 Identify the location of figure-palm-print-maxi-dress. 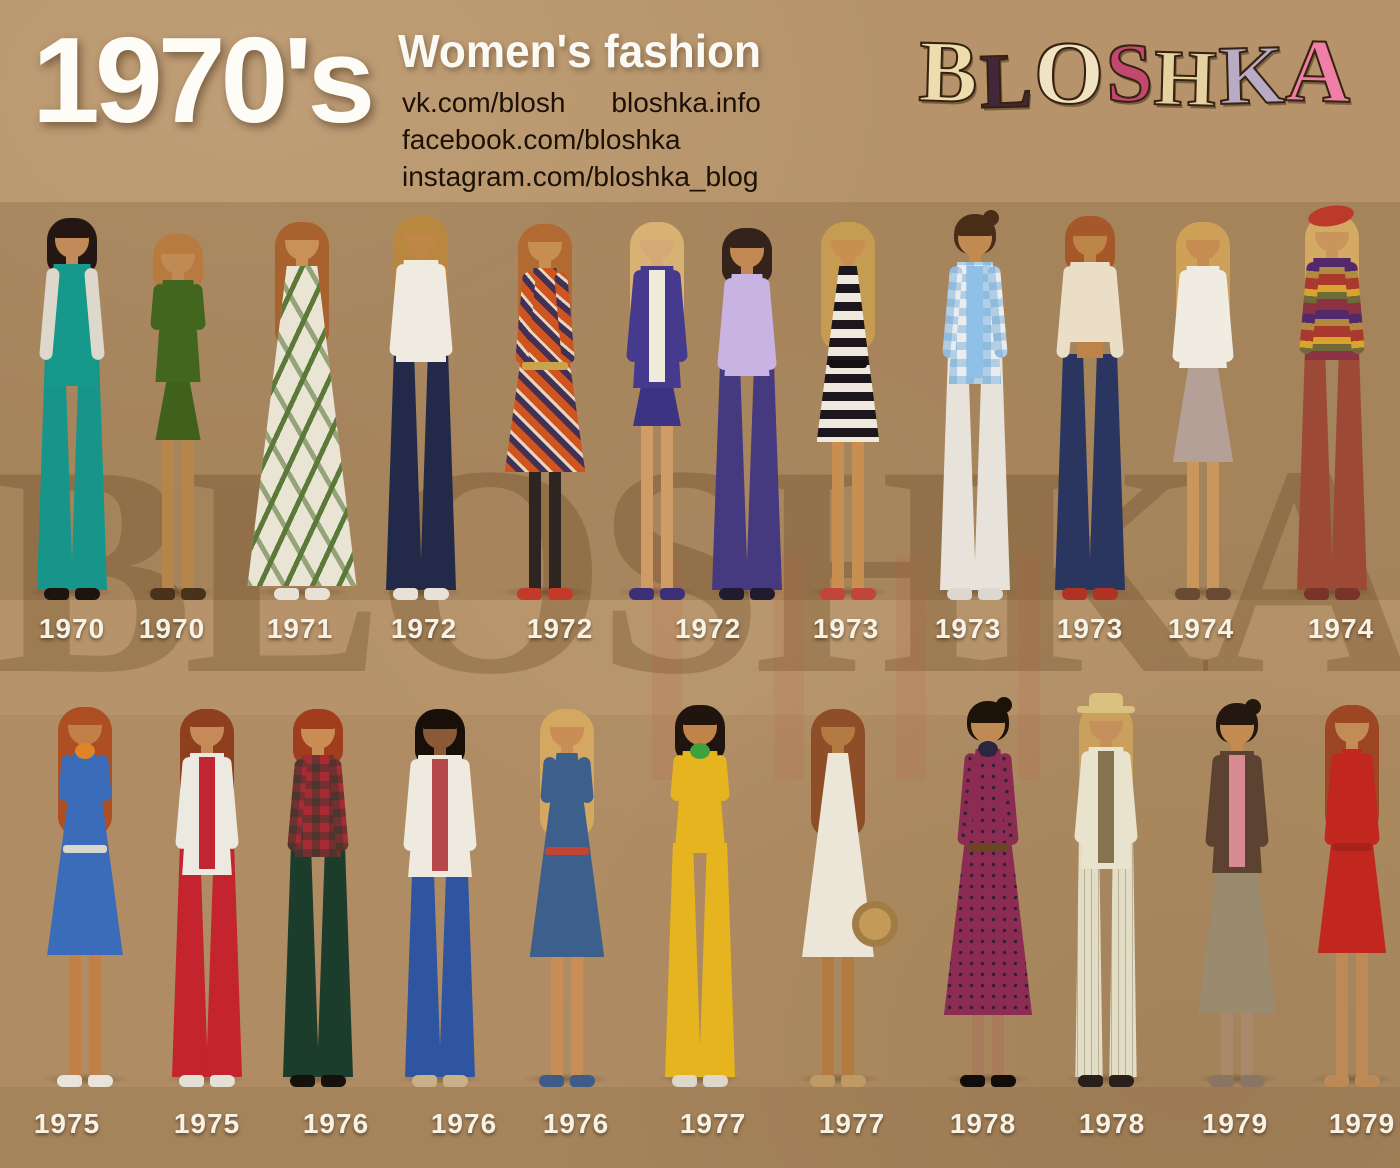
(302, 406).